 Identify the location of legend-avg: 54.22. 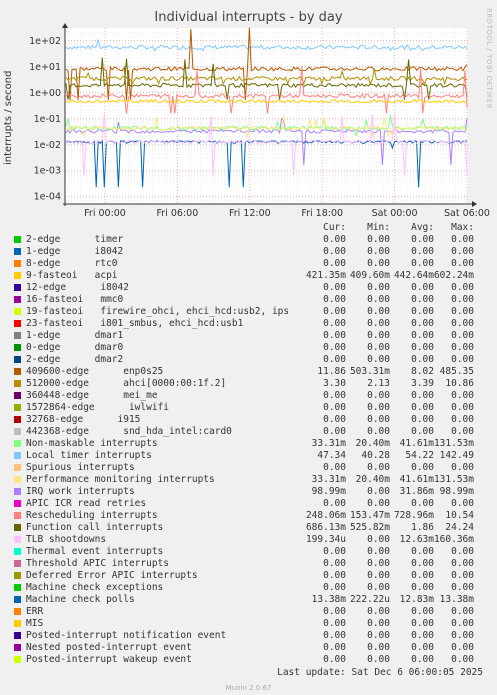
(419, 455).